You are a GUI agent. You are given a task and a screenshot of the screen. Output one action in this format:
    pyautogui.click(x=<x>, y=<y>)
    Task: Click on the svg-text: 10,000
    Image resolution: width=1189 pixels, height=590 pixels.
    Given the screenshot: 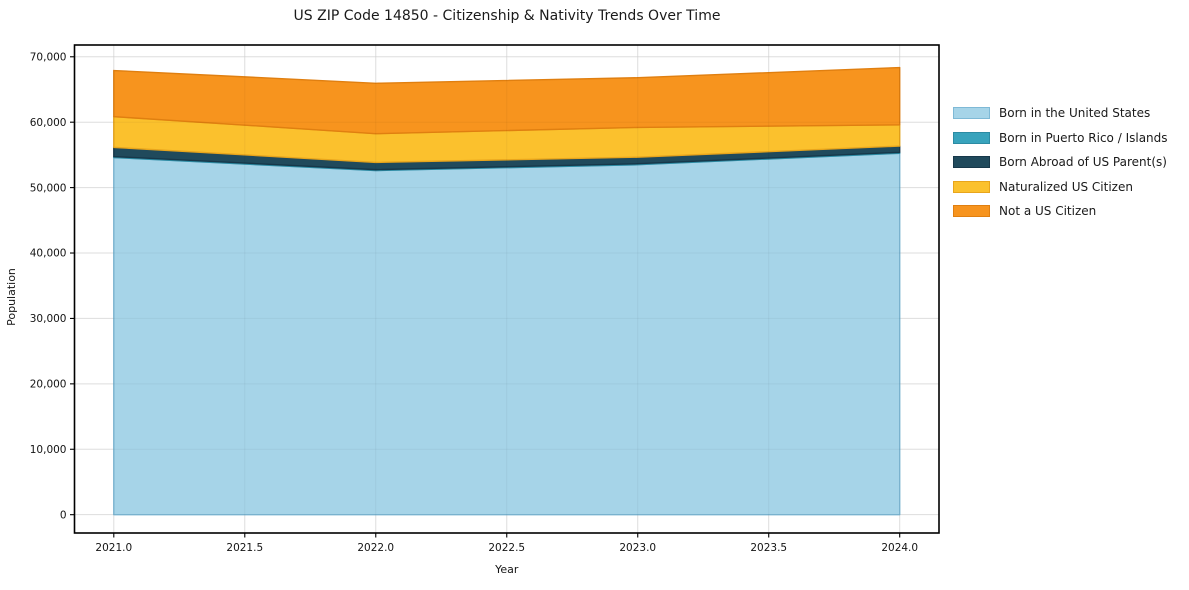 What is the action you would take?
    pyautogui.click(x=48, y=450)
    